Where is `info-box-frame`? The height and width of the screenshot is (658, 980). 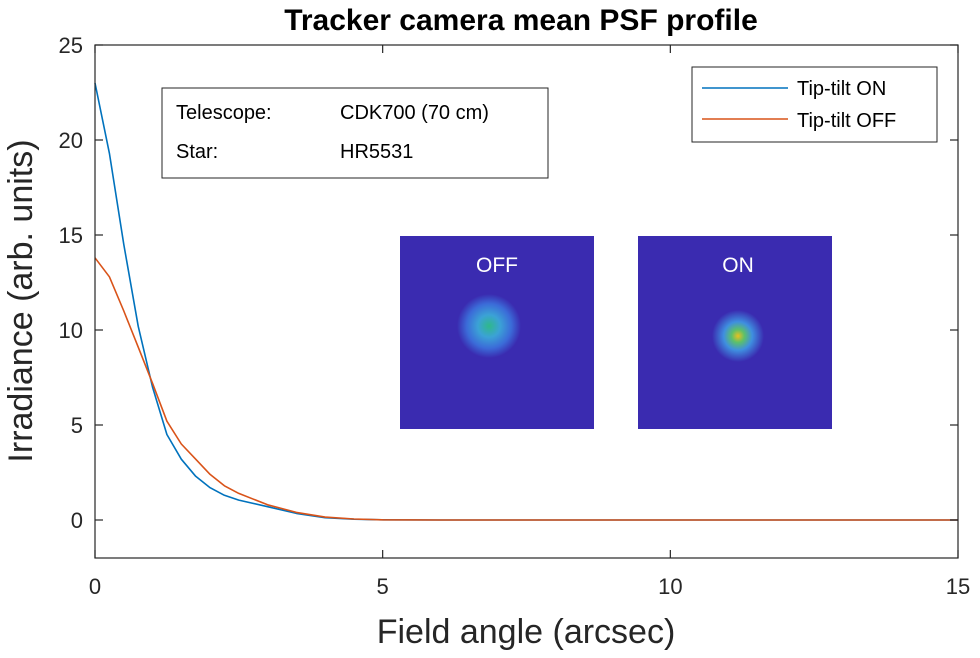 info-box-frame is located at coordinates (355, 133).